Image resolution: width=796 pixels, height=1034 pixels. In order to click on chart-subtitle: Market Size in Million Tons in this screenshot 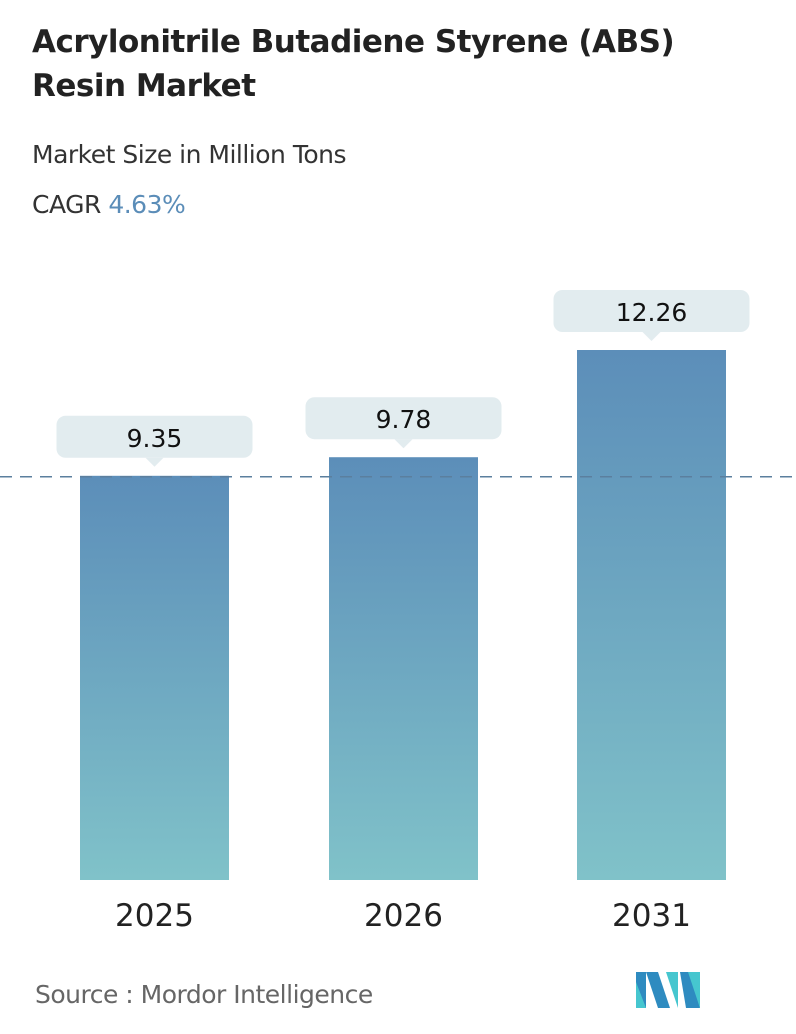, I will do `click(189, 154)`.